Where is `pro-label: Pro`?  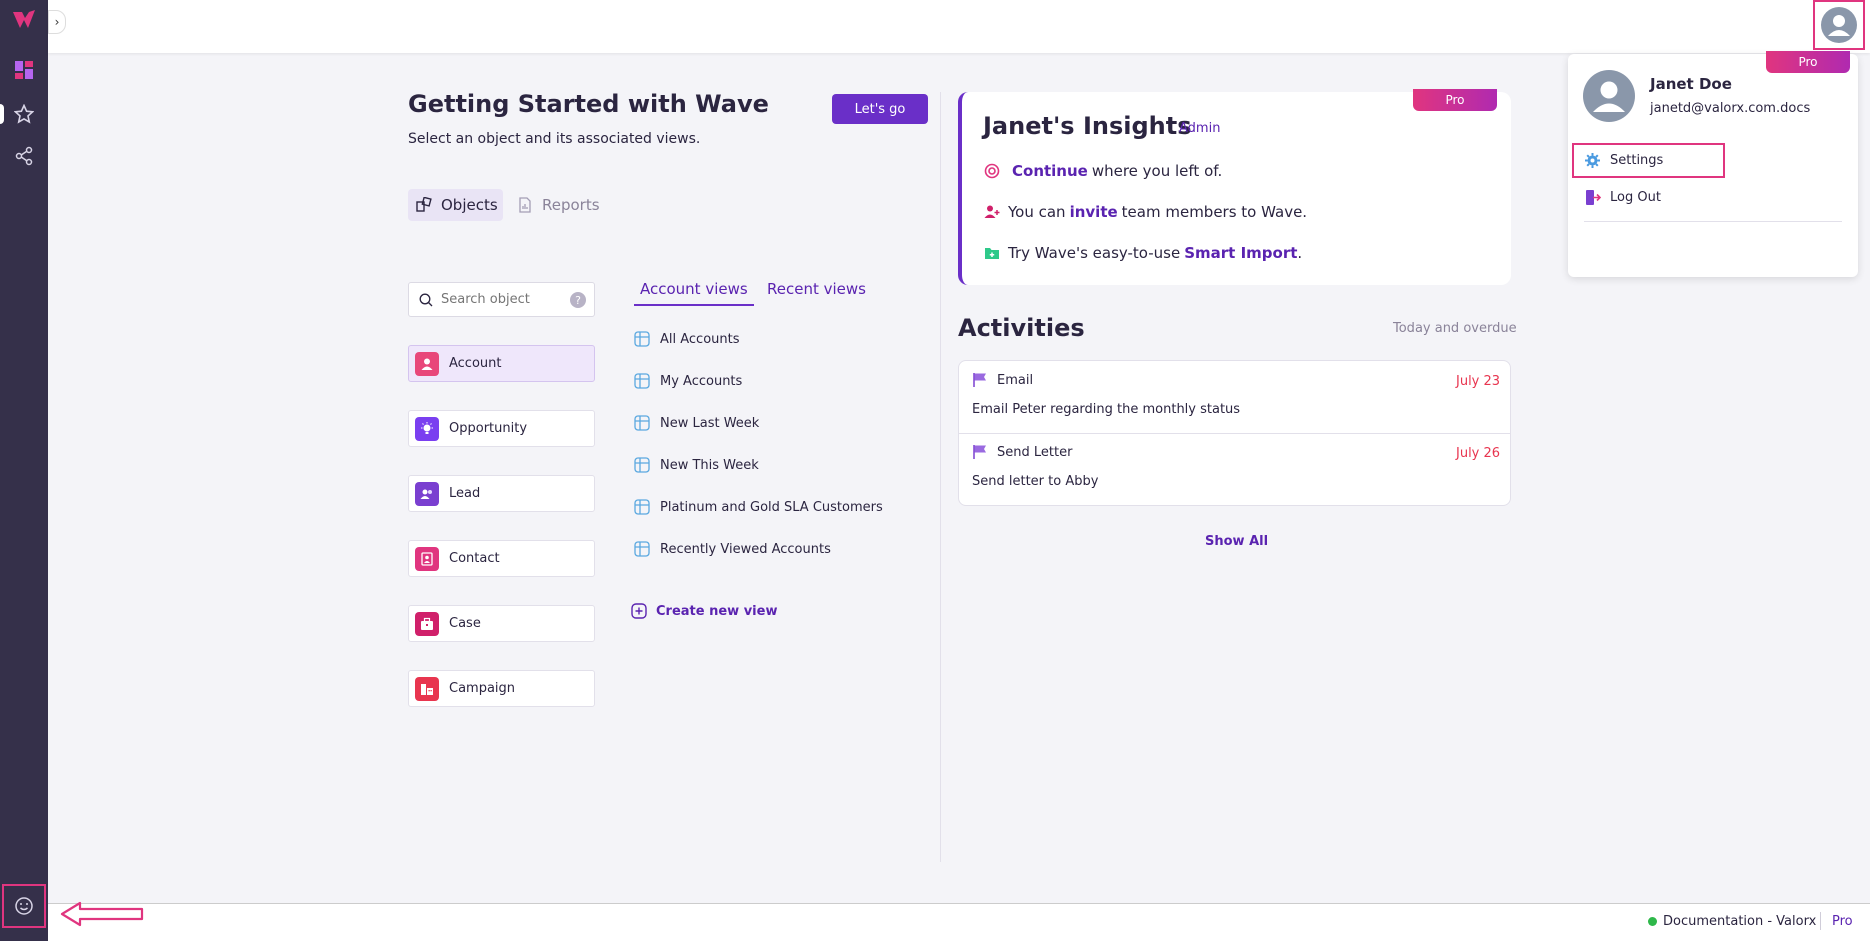 pro-label: Pro is located at coordinates (1842, 921).